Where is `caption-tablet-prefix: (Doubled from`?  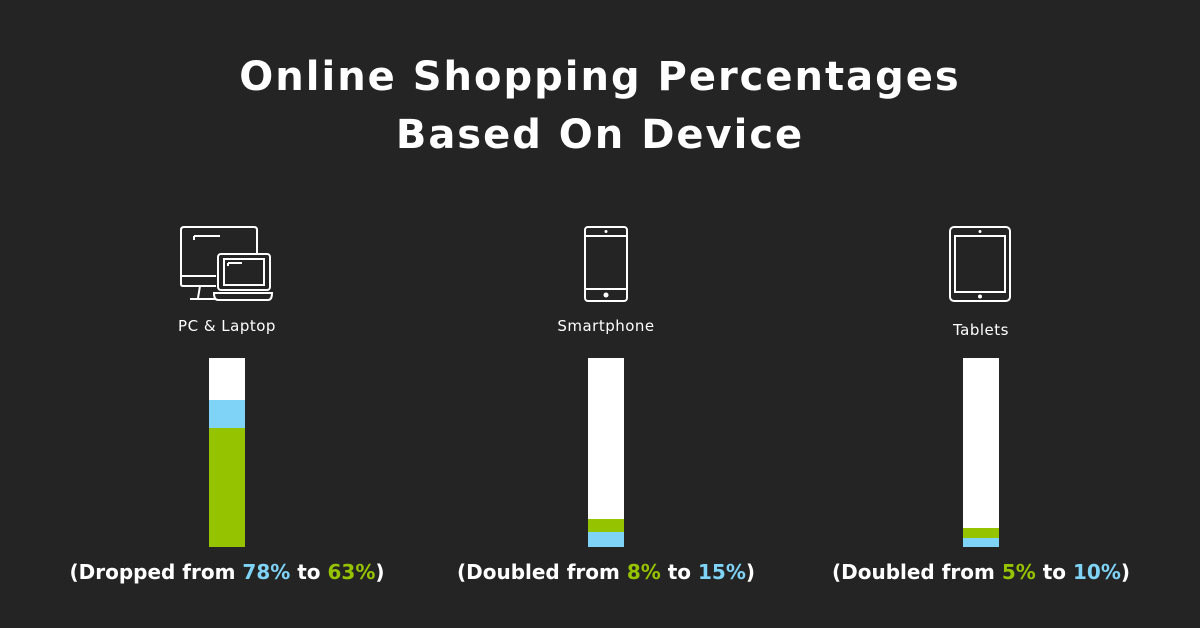
caption-tablet-prefix: (Doubled from is located at coordinates (916, 572).